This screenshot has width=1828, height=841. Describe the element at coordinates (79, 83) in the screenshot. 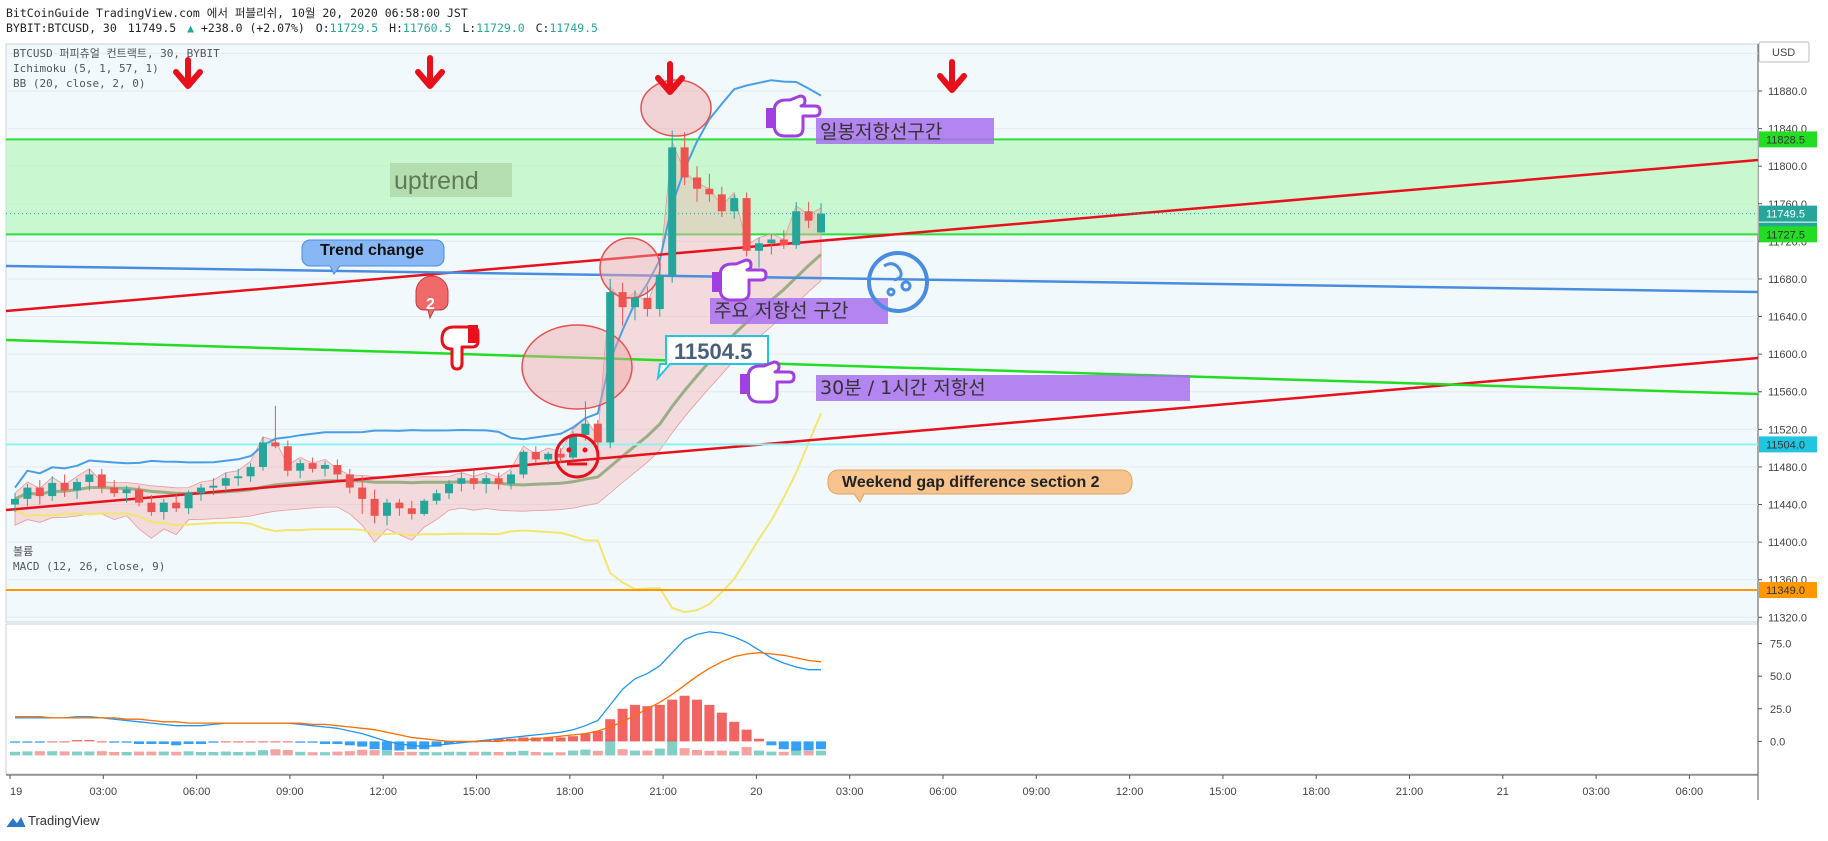

I see `legend-bb: BB (20, close, 2, 0)` at that location.